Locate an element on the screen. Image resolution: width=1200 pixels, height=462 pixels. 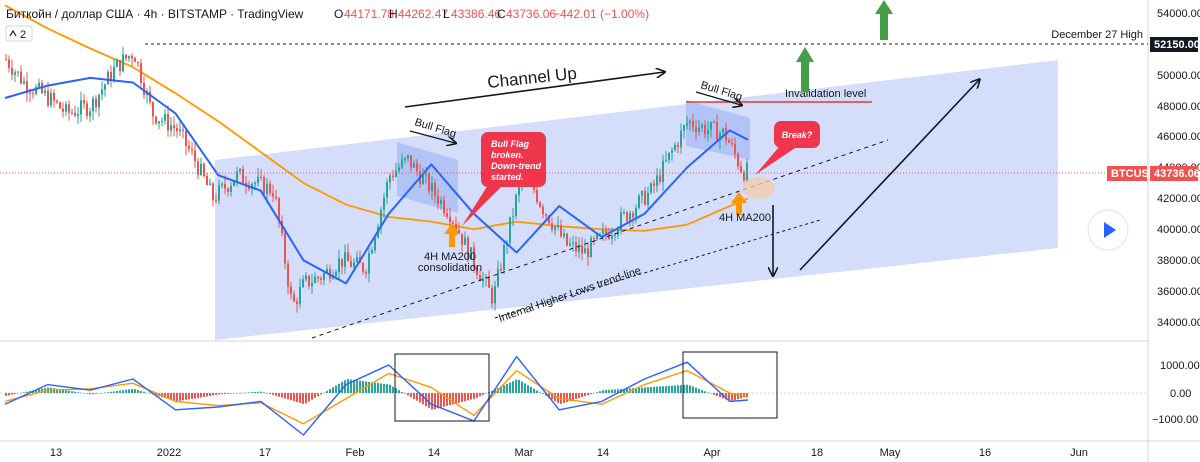
symbol-price-tag: BTCUSD 43736.06 is located at coordinates (1153, 173).